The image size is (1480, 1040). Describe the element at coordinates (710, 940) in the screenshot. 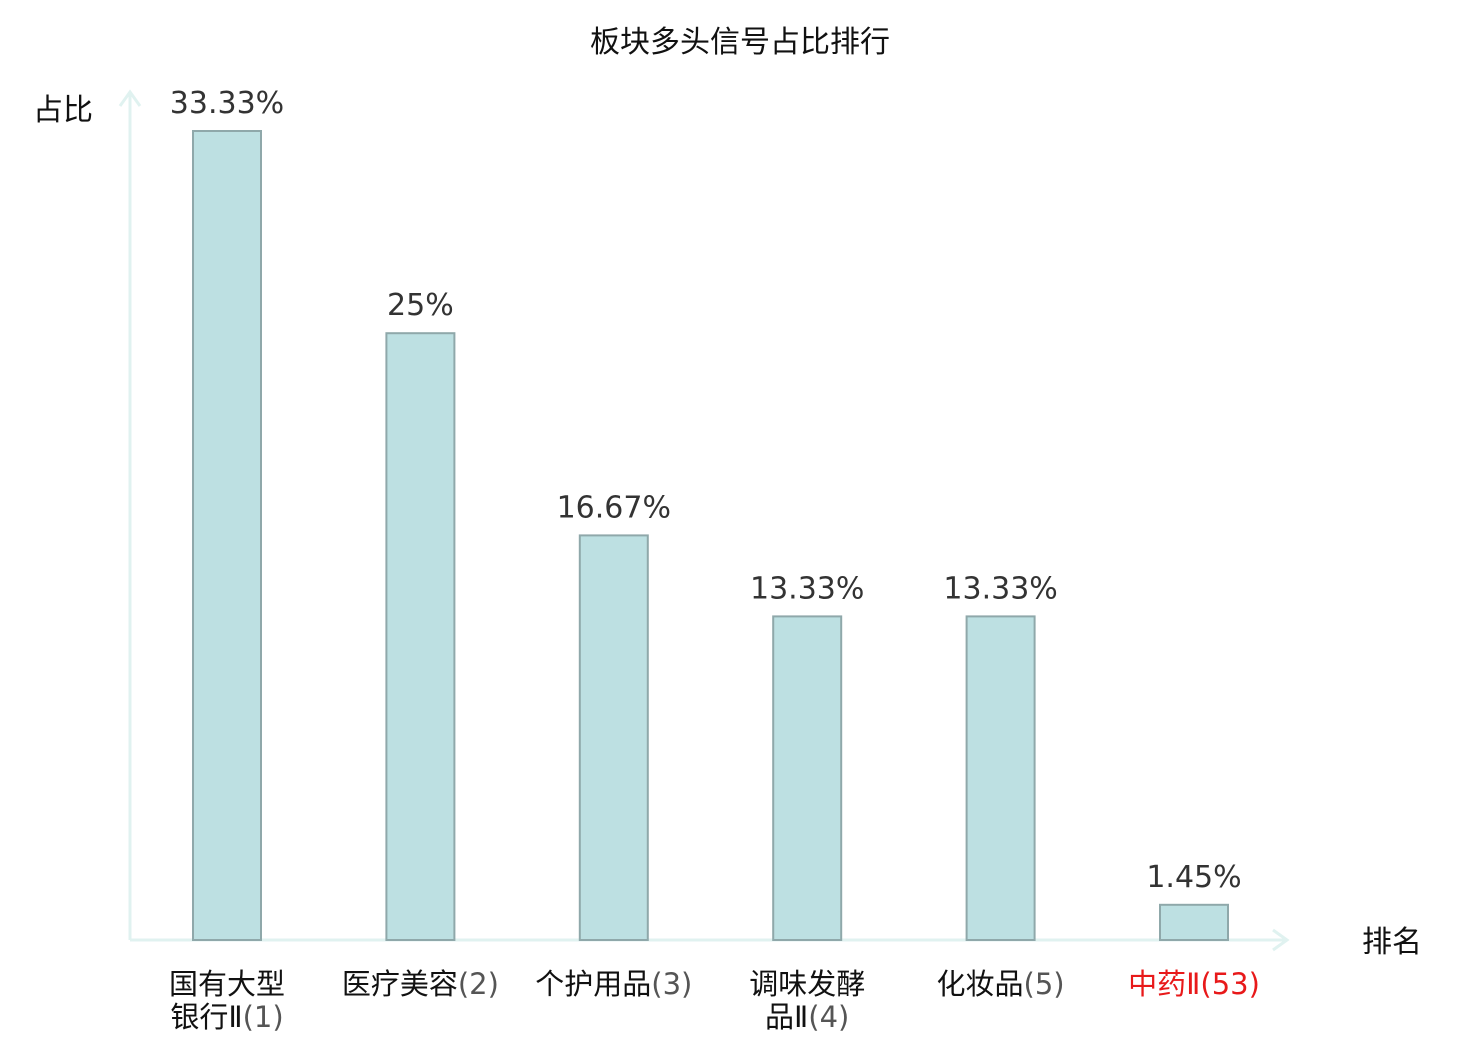

I see `x-axis` at that location.